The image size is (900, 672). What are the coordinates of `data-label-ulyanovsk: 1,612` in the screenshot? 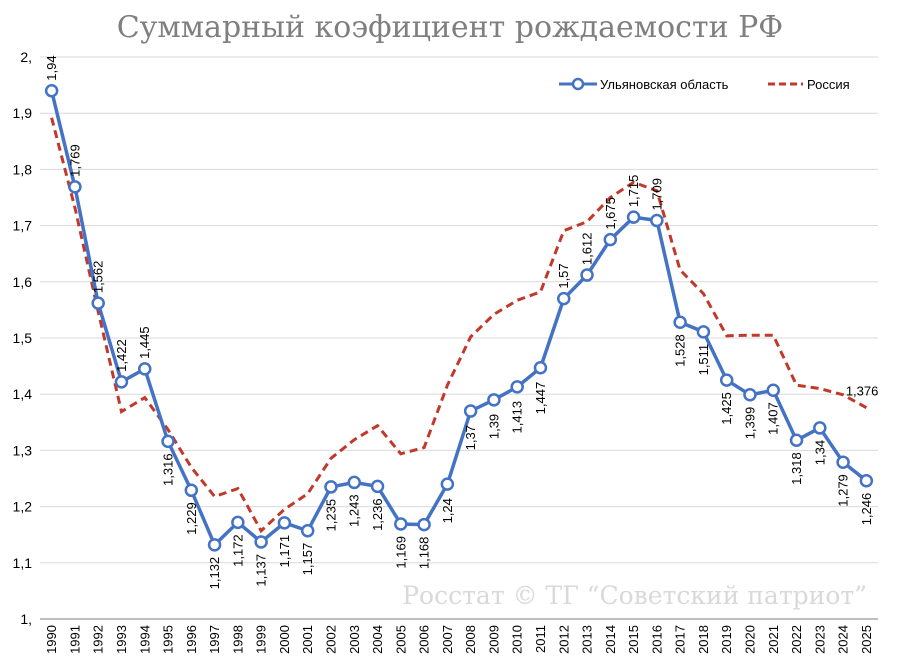 It's located at (587, 249).